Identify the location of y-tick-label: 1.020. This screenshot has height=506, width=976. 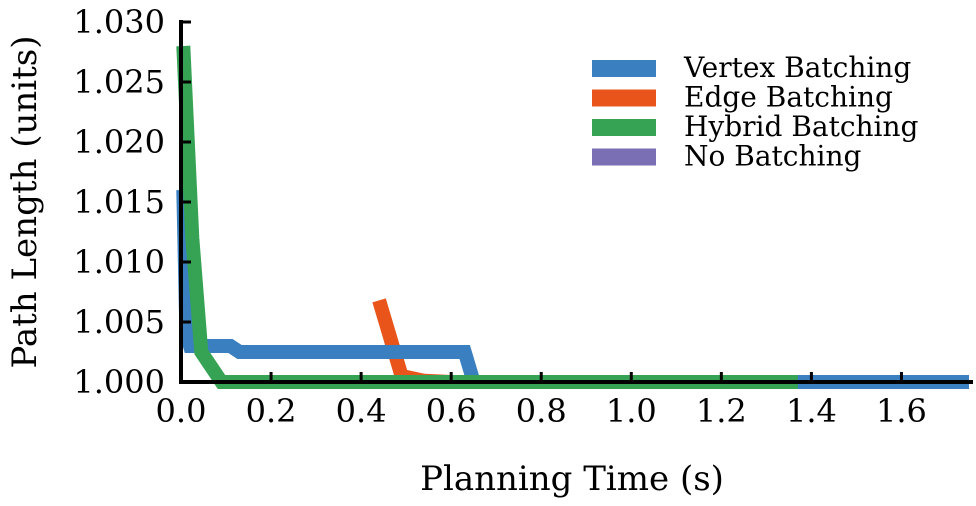
(119, 142).